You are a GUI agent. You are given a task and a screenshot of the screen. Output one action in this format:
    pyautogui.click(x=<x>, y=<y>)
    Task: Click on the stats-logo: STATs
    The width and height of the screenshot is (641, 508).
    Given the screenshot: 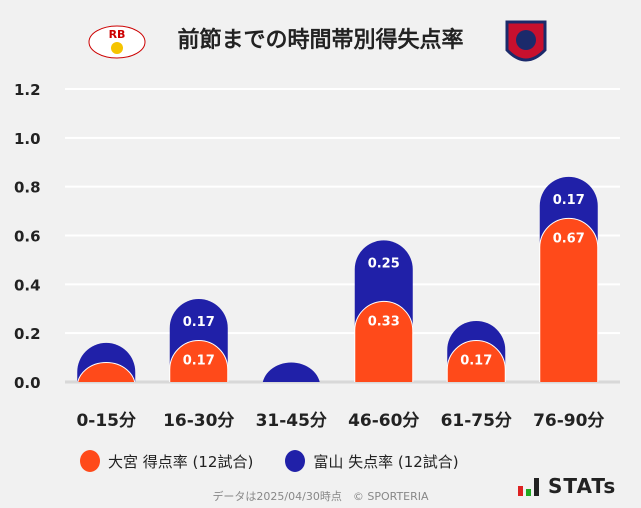 What is the action you would take?
    pyautogui.click(x=567, y=486)
    